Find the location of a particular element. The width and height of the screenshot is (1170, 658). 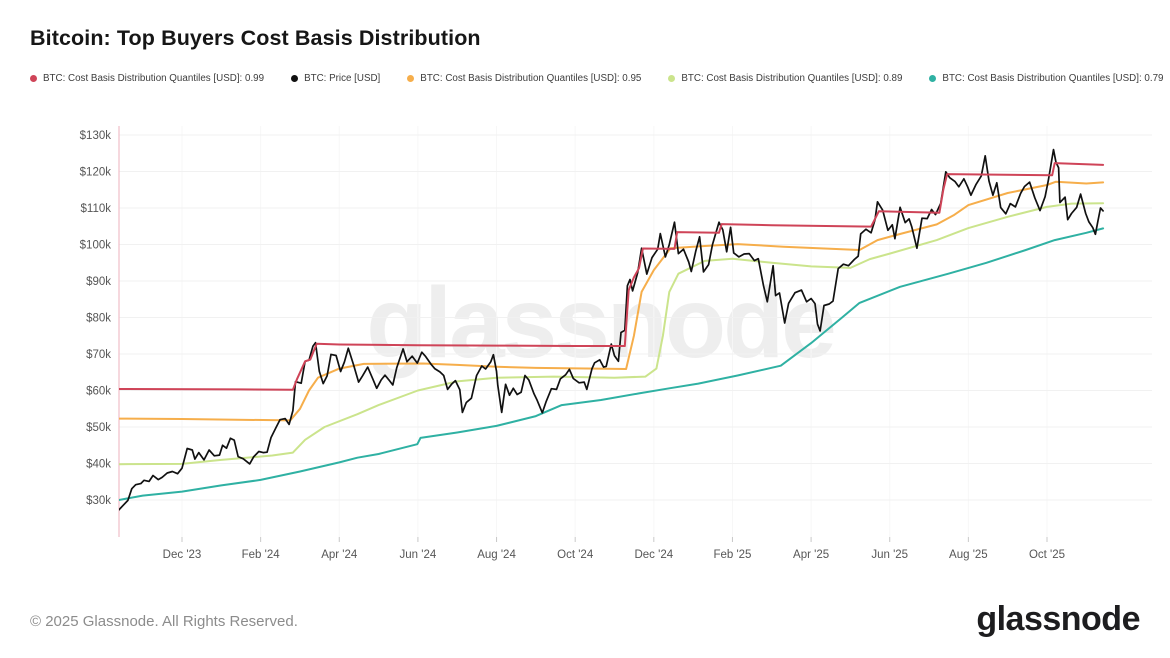

x-tick-label: Feb '25 is located at coordinates (732, 555).